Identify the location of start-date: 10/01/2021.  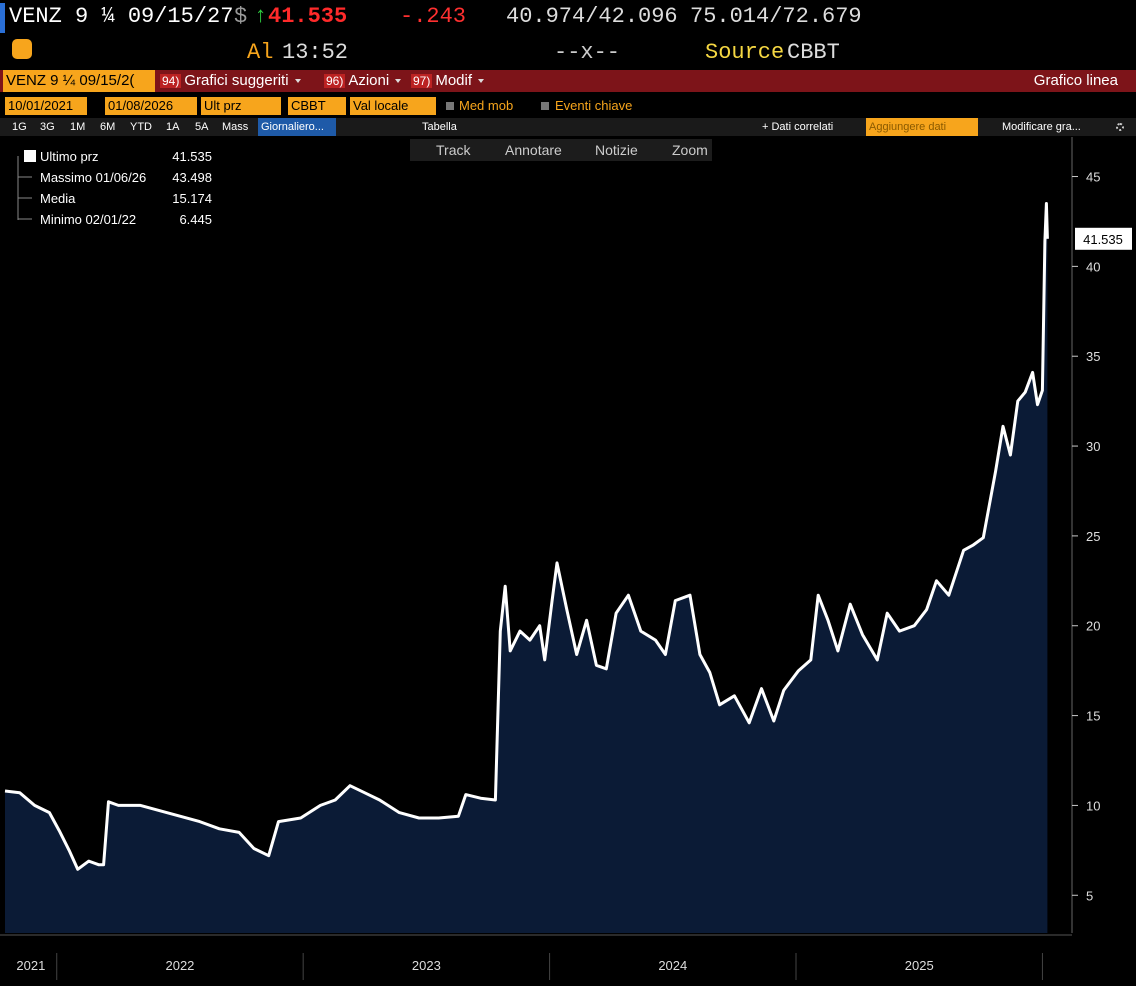
(46, 106).